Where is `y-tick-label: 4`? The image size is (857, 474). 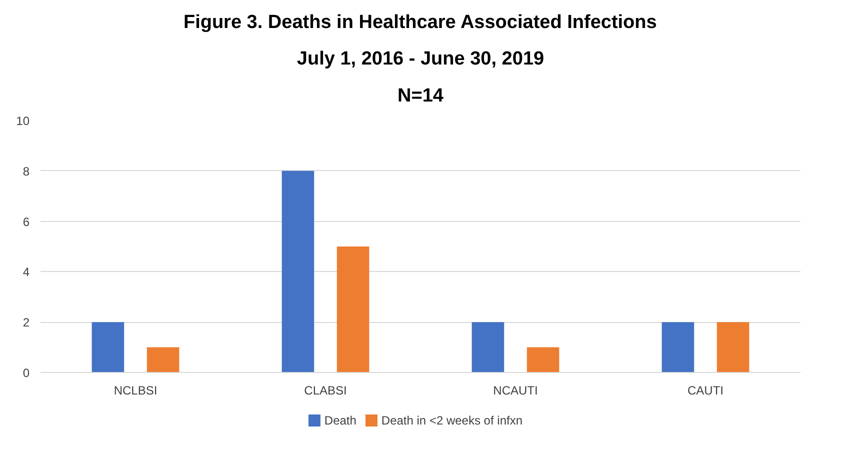 y-tick-label: 4 is located at coordinates (26, 272).